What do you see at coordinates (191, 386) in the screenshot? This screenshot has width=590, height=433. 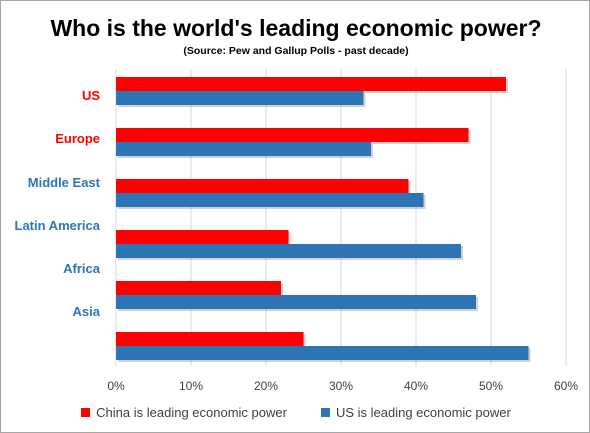 I see `x-tick-label: 10%` at bounding box center [191, 386].